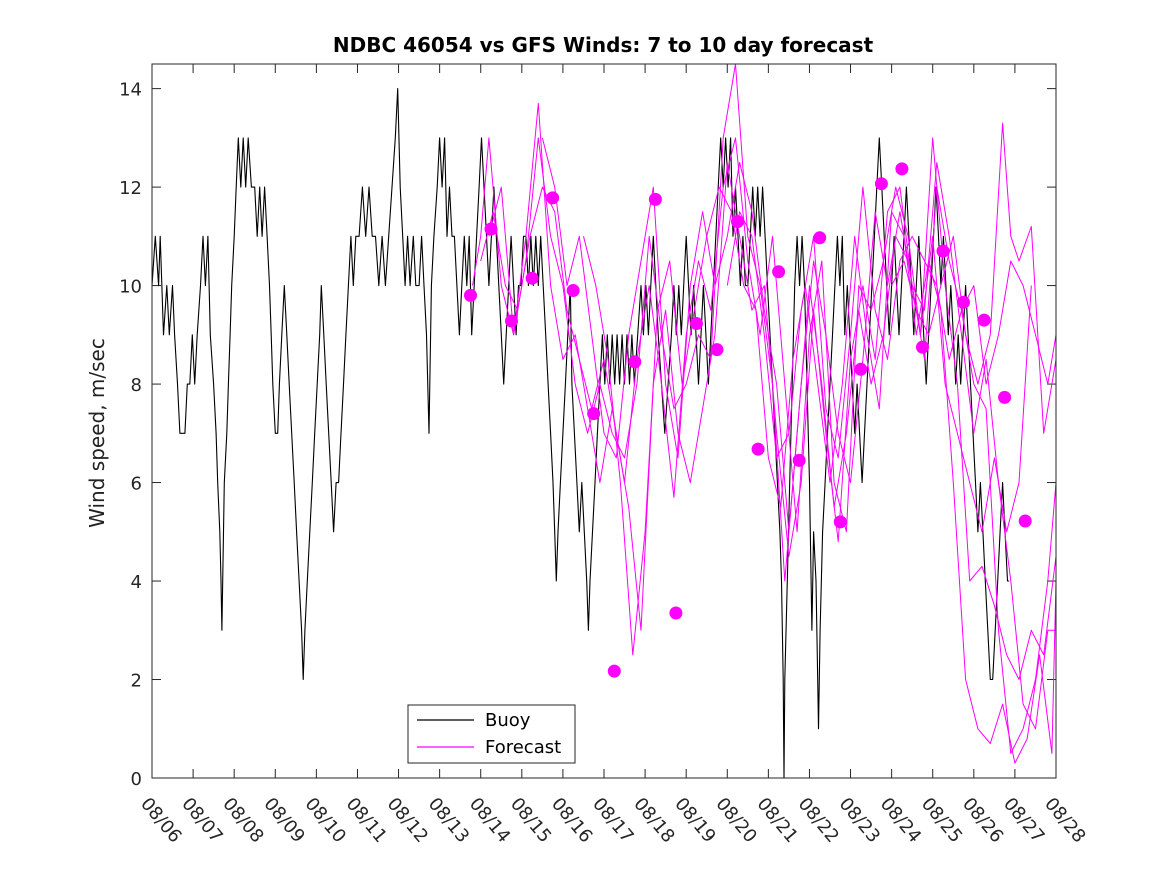 This screenshot has height=875, width=1167. I want to click on y-tick-label: 10, so click(130, 287).